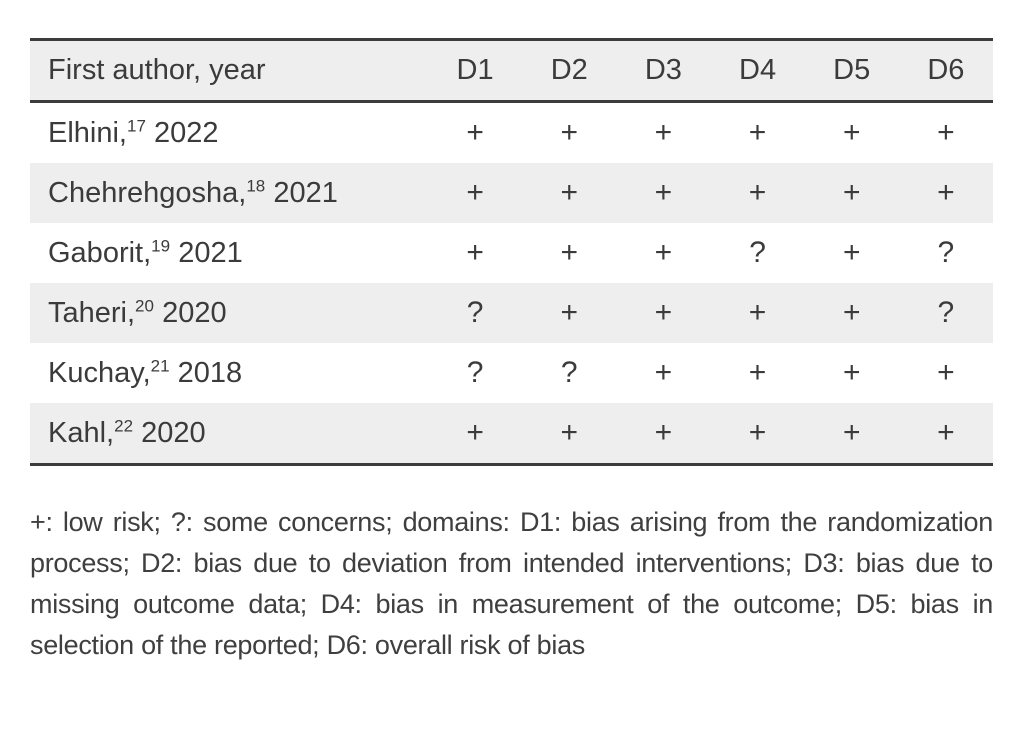 The image size is (1023, 738). I want to click on author-cell: Kahl,22 2020, so click(229, 434).